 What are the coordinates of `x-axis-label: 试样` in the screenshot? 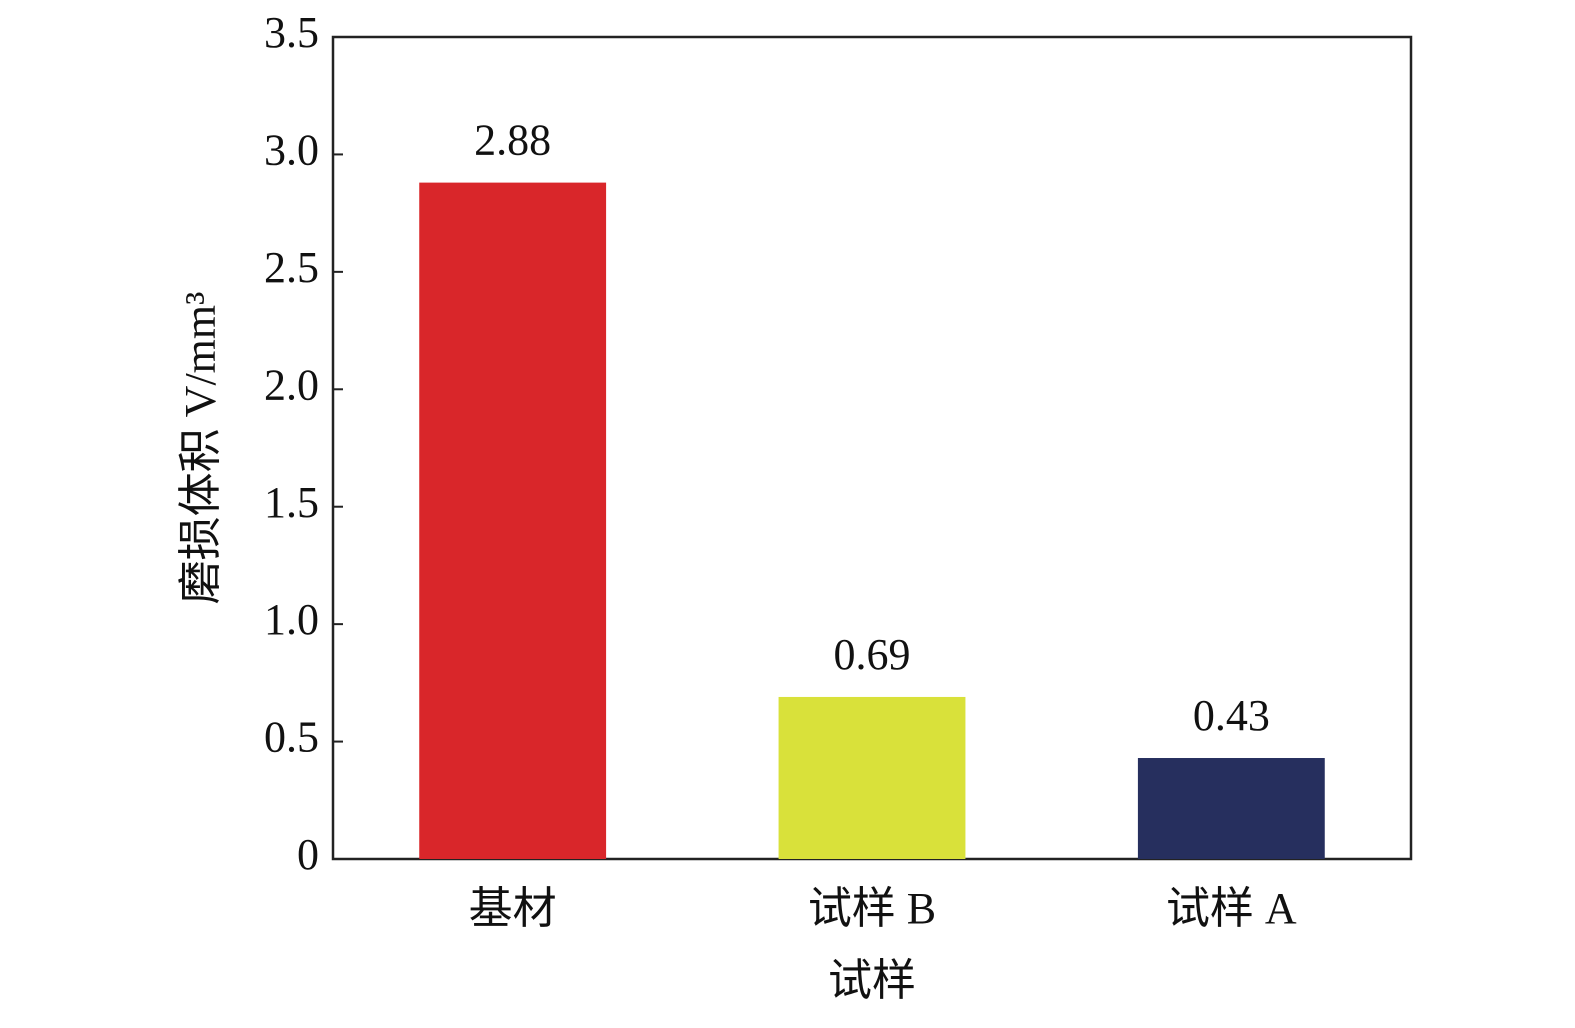 It's located at (872, 980).